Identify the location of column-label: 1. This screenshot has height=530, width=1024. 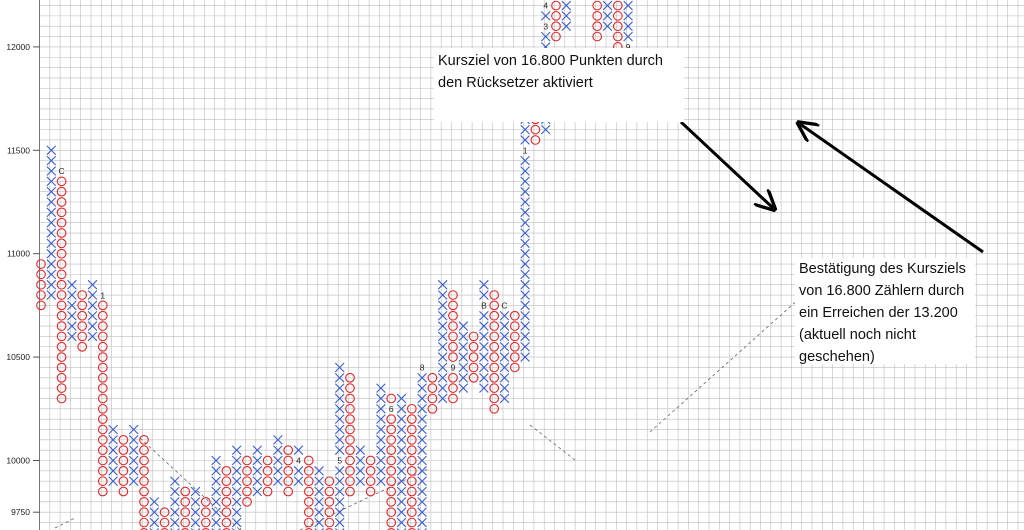
(525, 151).